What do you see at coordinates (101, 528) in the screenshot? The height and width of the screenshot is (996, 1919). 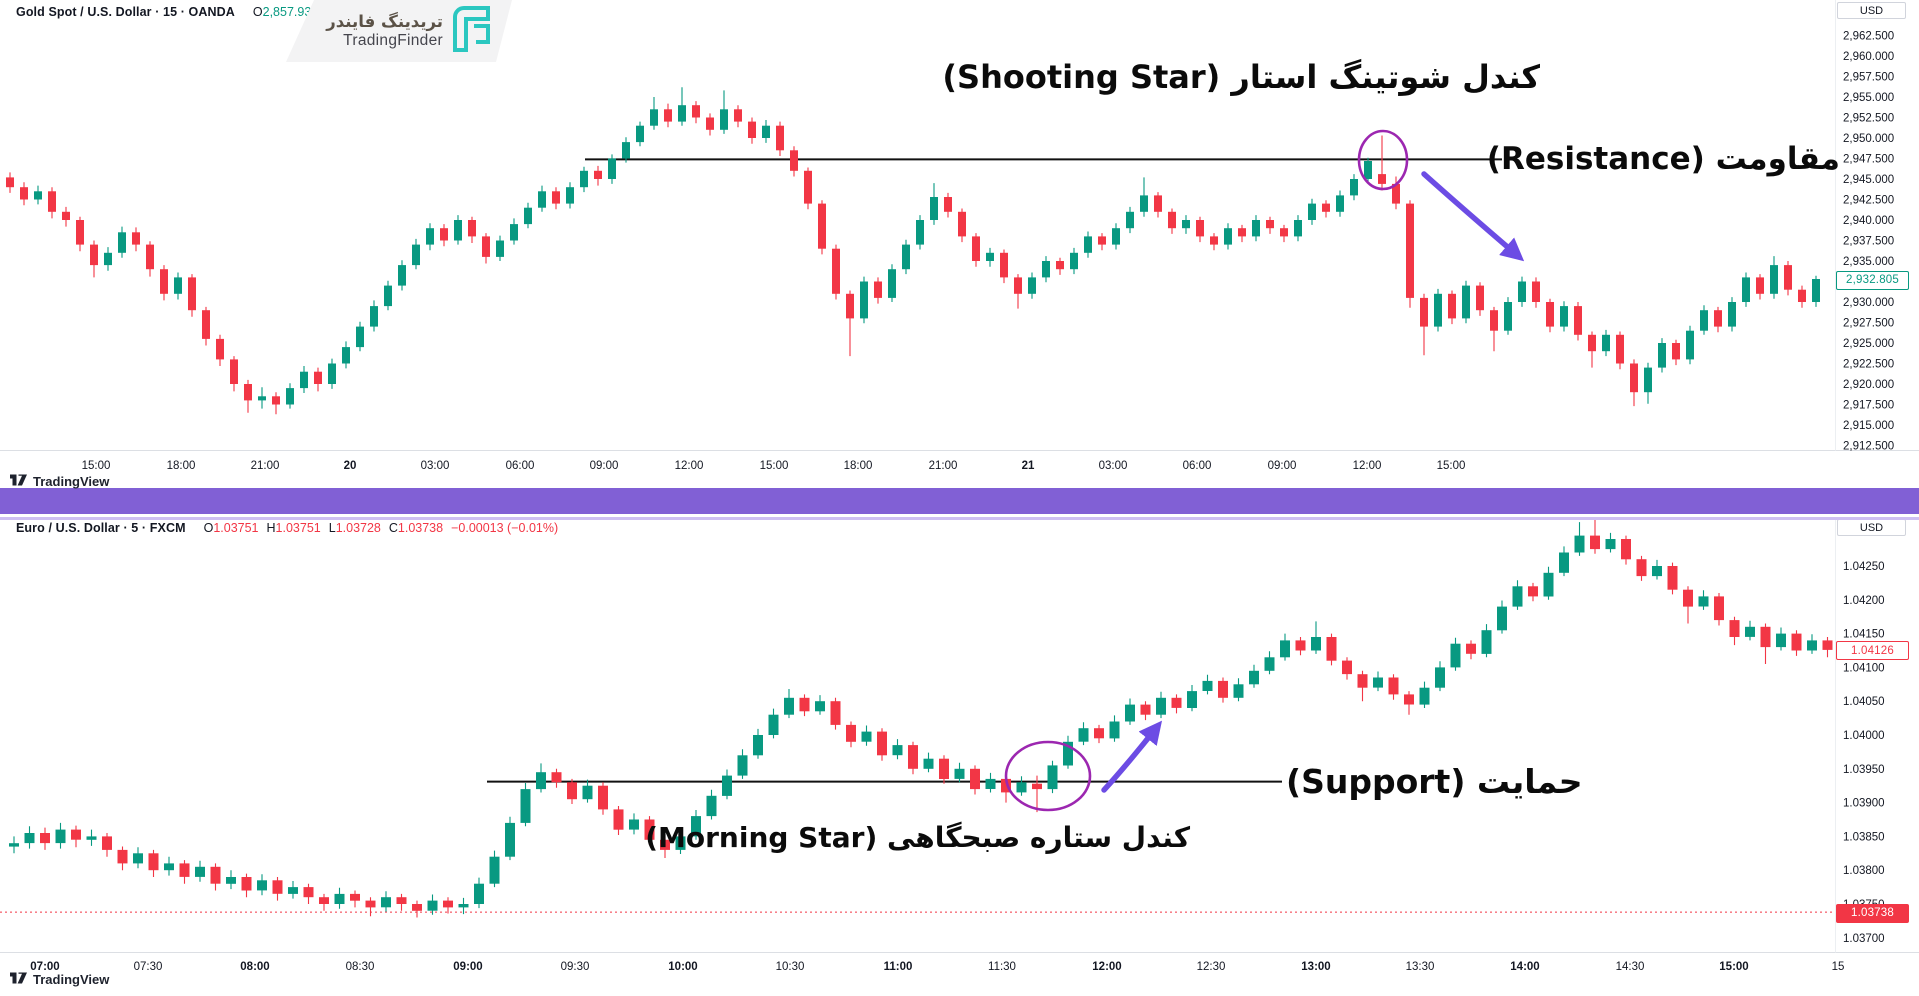 I see `symbol-title-eurusd: Euro / U.S. Dollar · 5 · FXCM` at bounding box center [101, 528].